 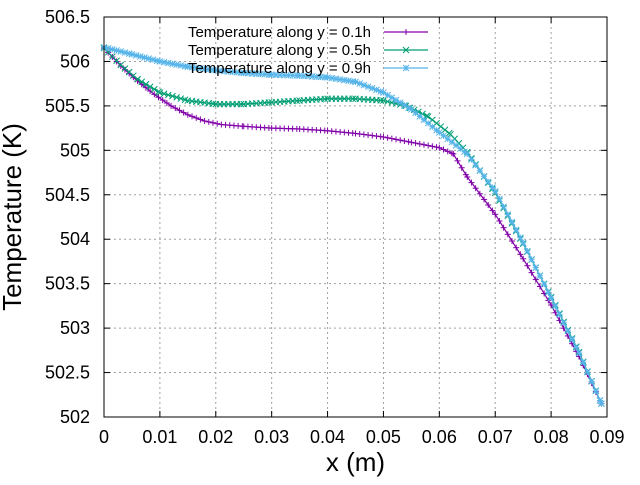 What do you see at coordinates (279, 32) in the screenshot?
I see `legend-label: Temperature along y = 0.1h` at bounding box center [279, 32].